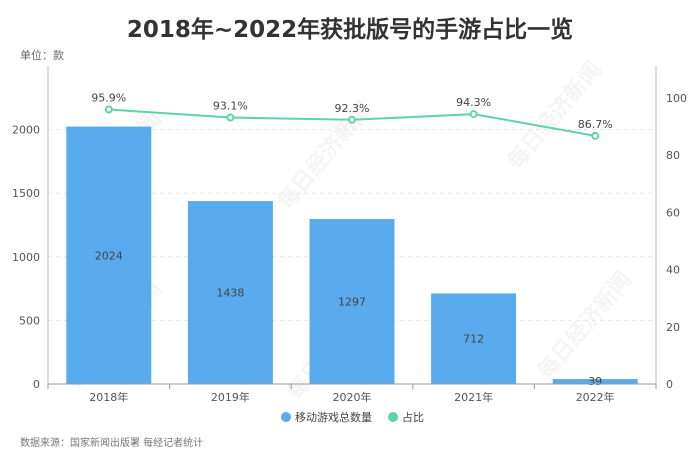 The height and width of the screenshot is (467, 700). I want to click on bar-value-label: 1297, so click(352, 302).